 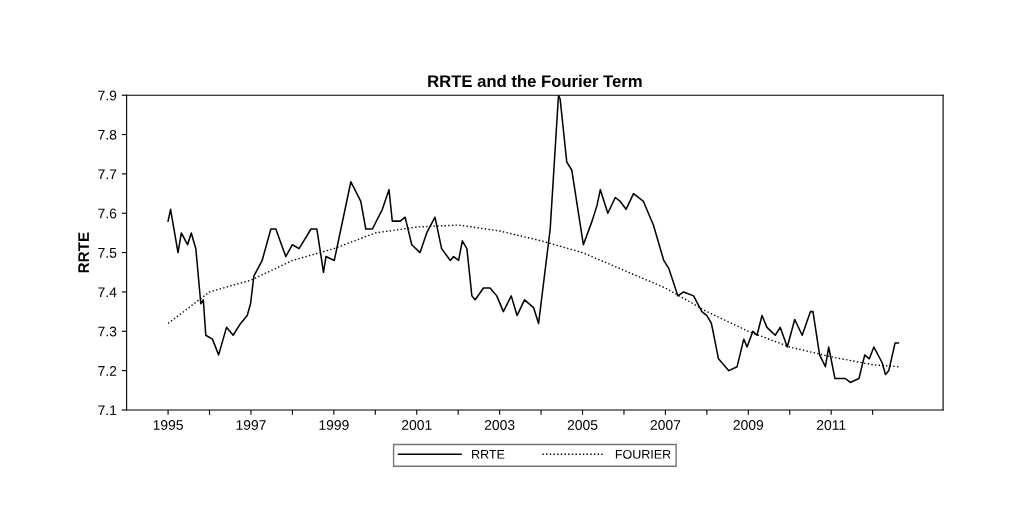 I want to click on x-tick-label: 1997, so click(x=251, y=425).